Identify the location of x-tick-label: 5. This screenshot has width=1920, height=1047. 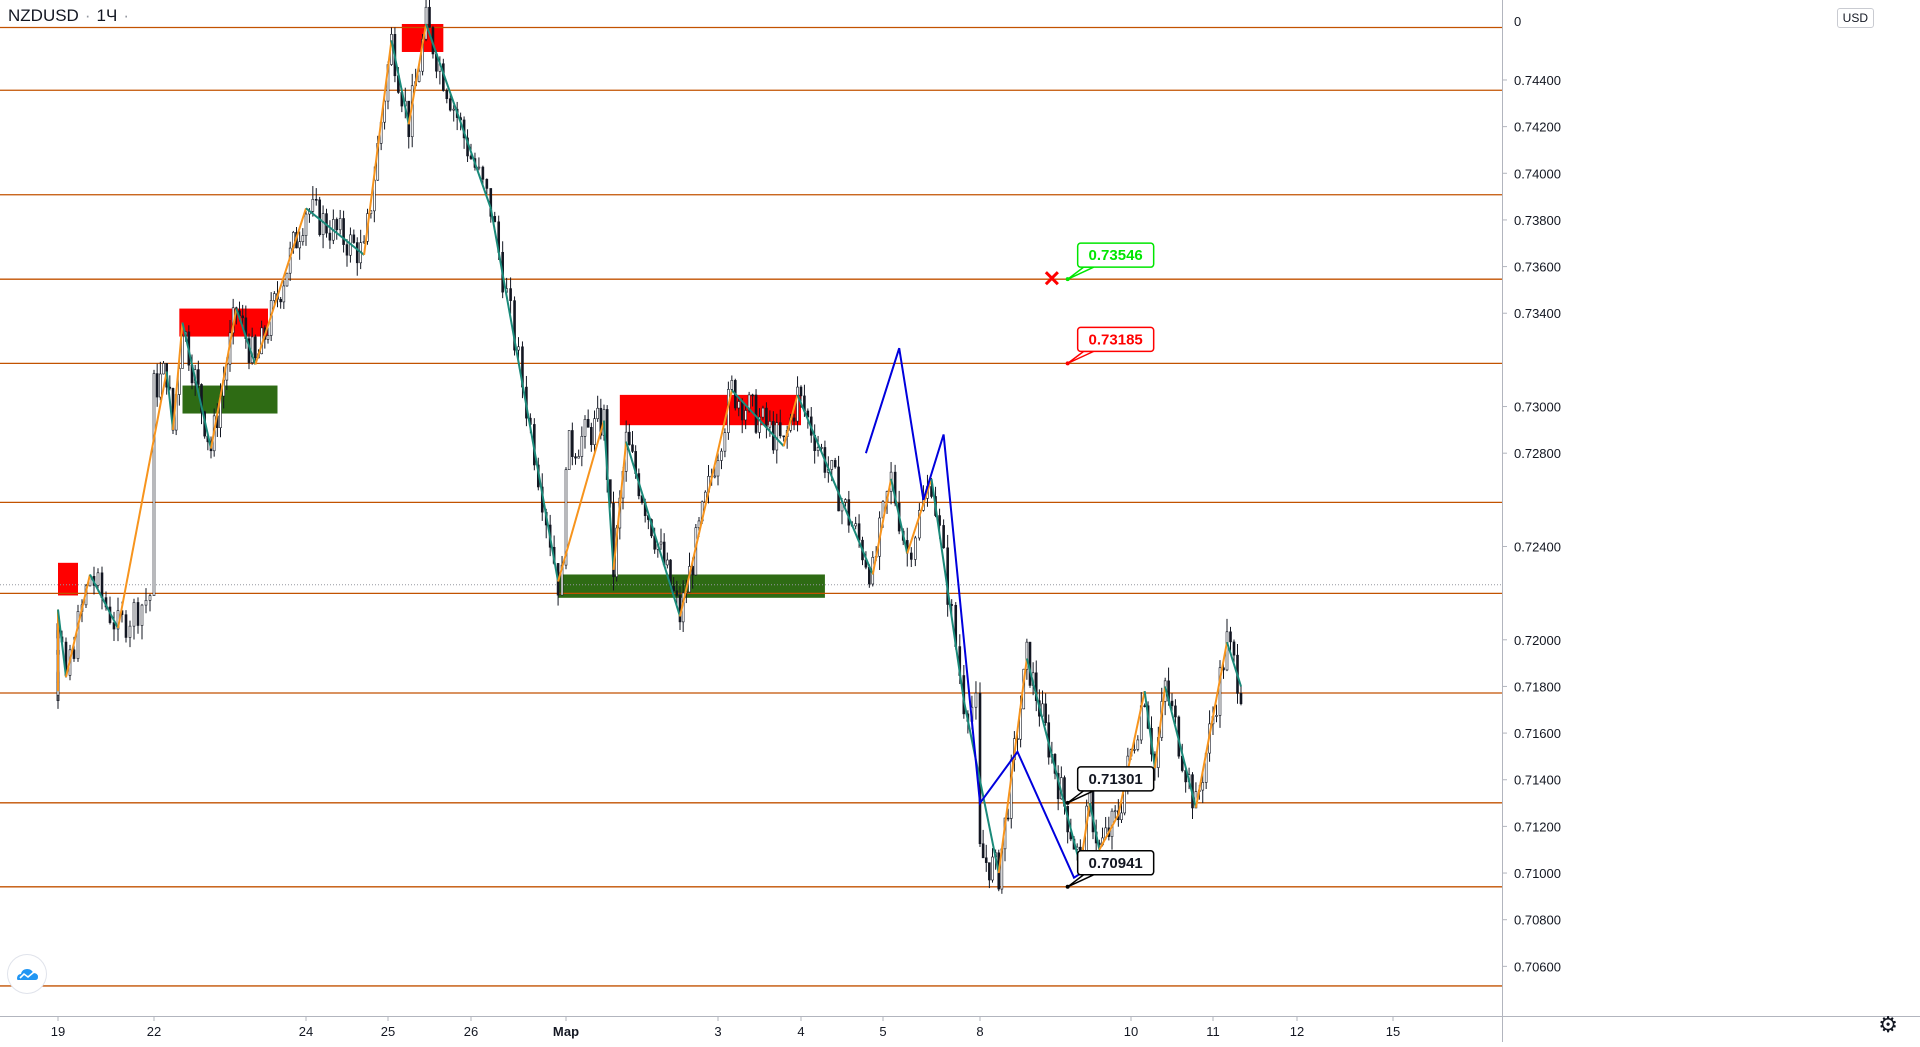
(882, 1031).